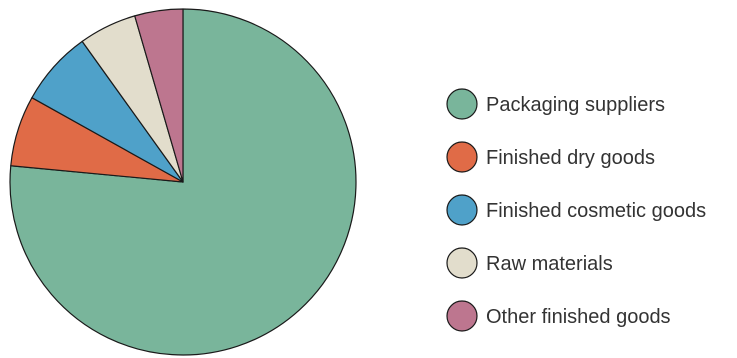 Image resolution: width=737 pixels, height=358 pixels. What do you see at coordinates (570, 158) in the screenshot?
I see `legend-label-finished-dry-goods: Finished dry goods` at bounding box center [570, 158].